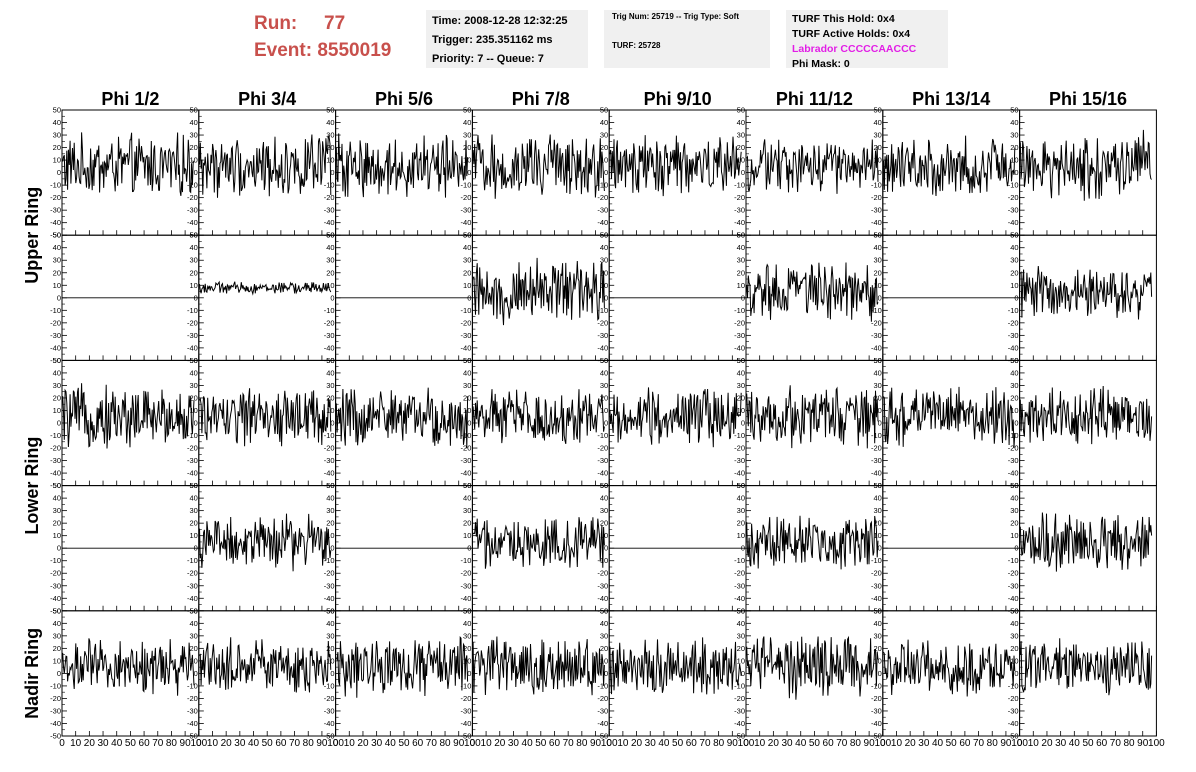 The height and width of the screenshot is (772, 1196). Describe the element at coordinates (335, 23) in the screenshot. I see `run-value: 77` at that location.